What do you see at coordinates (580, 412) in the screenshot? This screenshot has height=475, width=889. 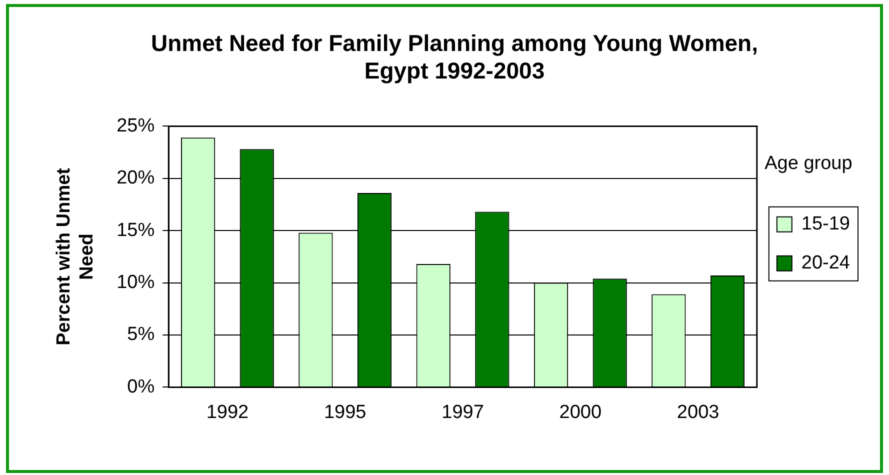 I see `x-tick-label: 2000` at bounding box center [580, 412].